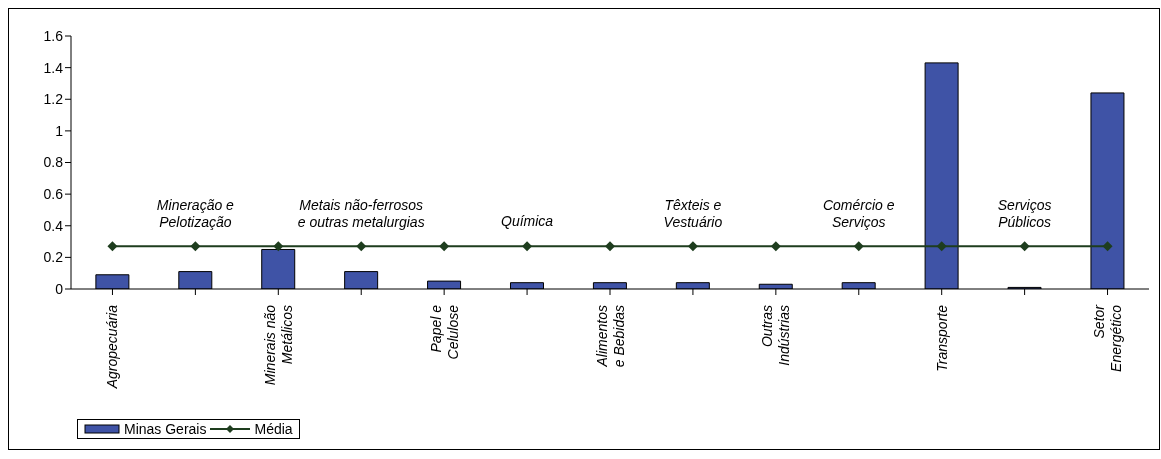 The width and height of the screenshot is (1161, 459). I want to click on x-tick-label: Transporte, so click(941, 338).